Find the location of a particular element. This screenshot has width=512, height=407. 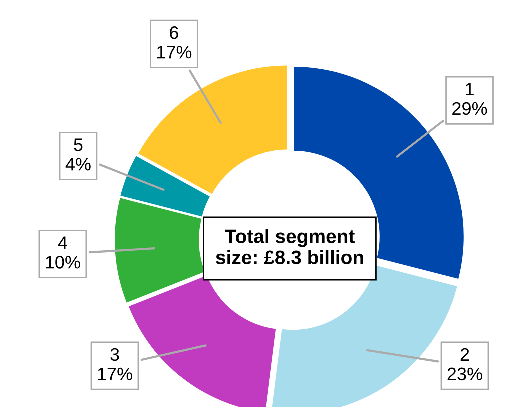

slice-label: 6 is located at coordinates (174, 33).